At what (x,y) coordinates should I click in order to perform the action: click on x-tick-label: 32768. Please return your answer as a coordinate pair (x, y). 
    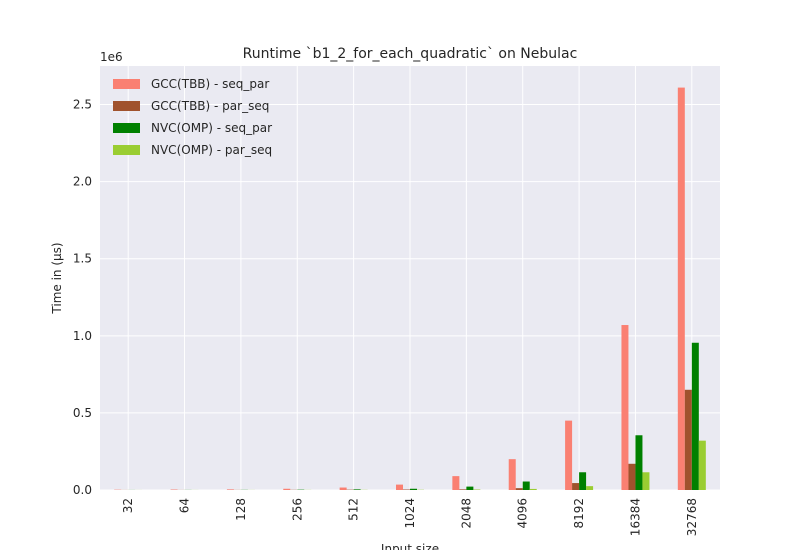
    Looking at the image, I should click on (692, 517).